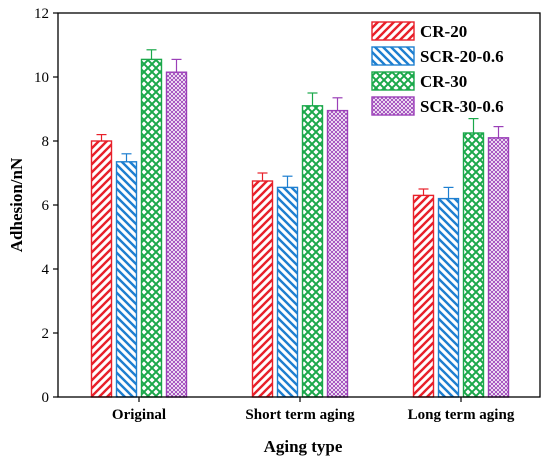  What do you see at coordinates (303, 446) in the screenshot?
I see `x-axis-title: Aging type` at bounding box center [303, 446].